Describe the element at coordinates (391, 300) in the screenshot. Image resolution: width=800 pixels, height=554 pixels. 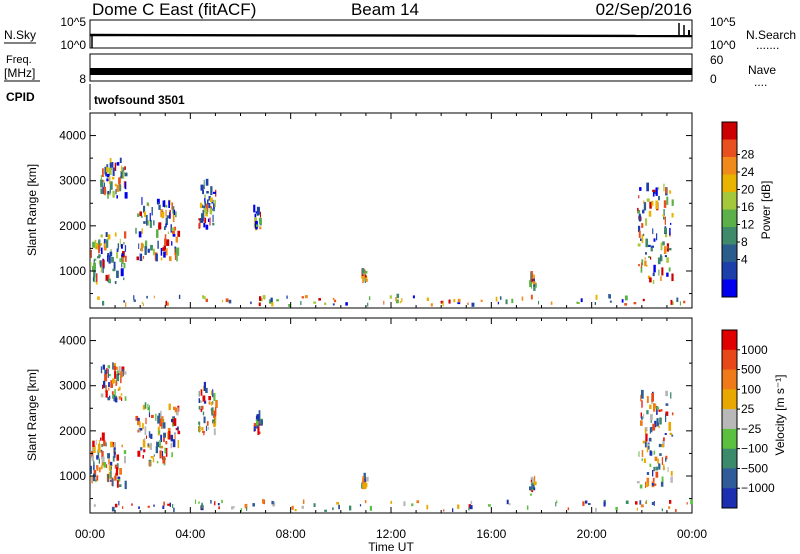
I see `power-echo-region` at that location.